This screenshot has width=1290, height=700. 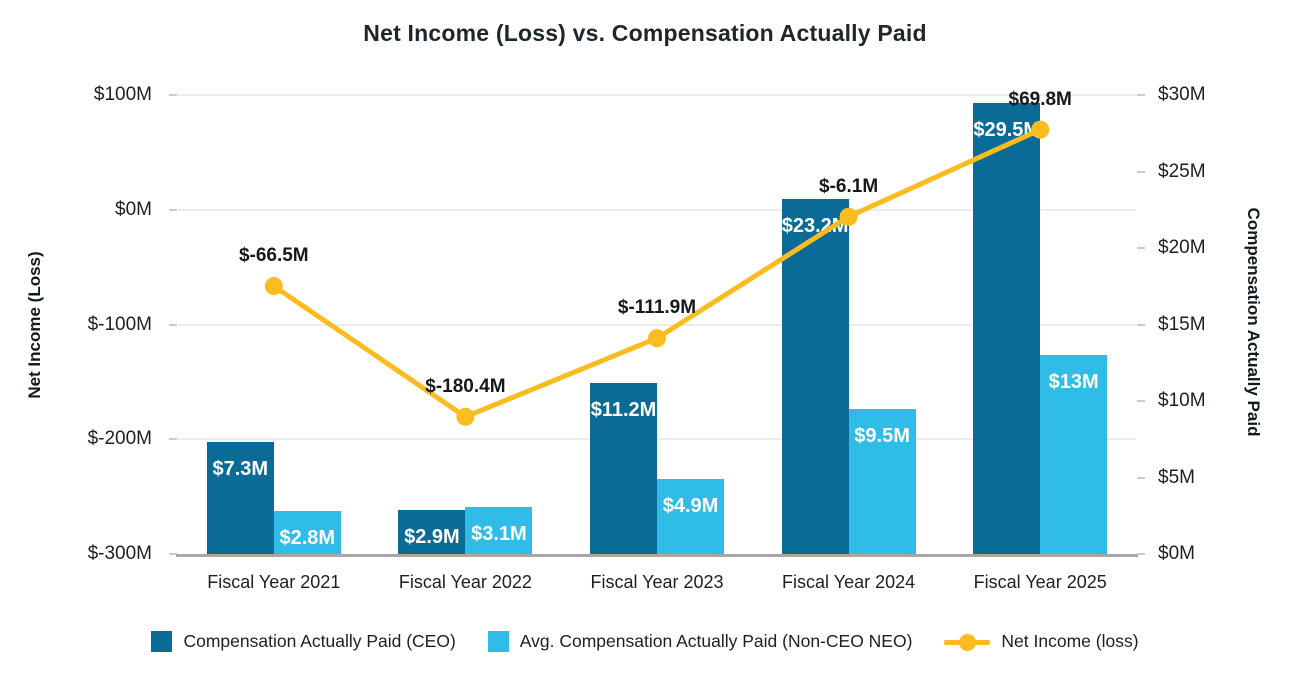 I want to click on bar-value-label: $11.2M, so click(x=623, y=409).